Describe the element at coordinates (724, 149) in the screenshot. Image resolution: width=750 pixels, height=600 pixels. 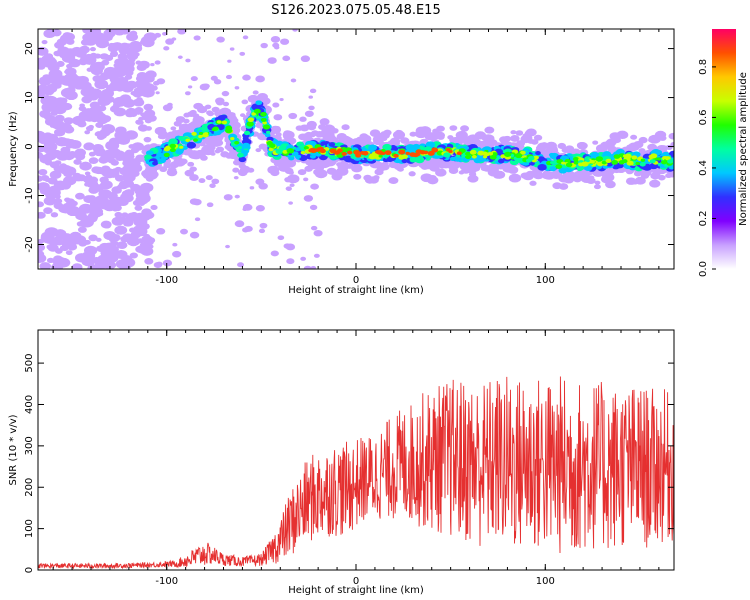
I see `colorbar-gradient` at that location.